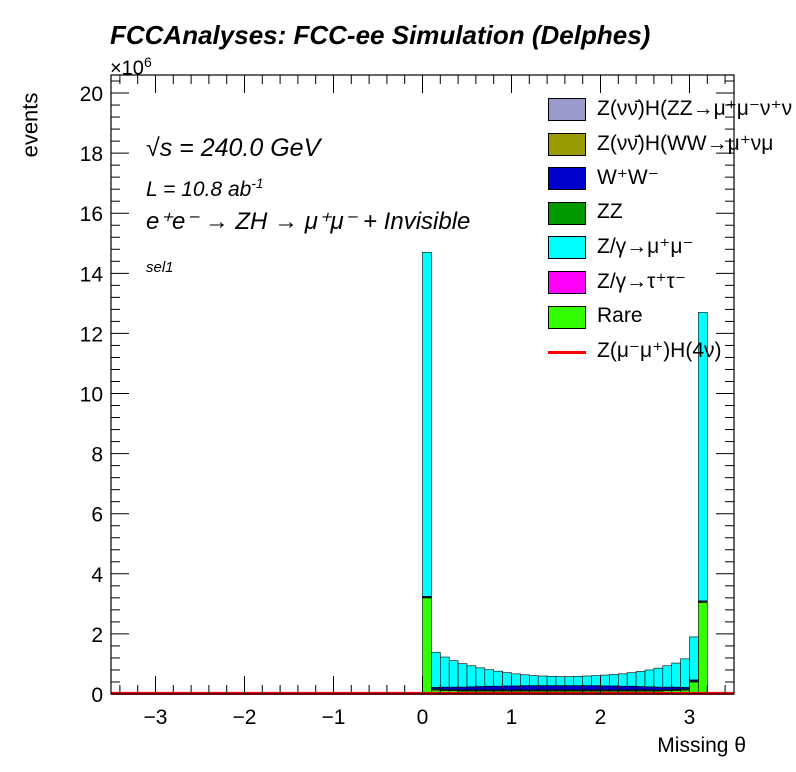 The image size is (796, 772). What do you see at coordinates (672, 180) in the screenshot?
I see `legend-entry: W⁺W⁻` at bounding box center [672, 180].